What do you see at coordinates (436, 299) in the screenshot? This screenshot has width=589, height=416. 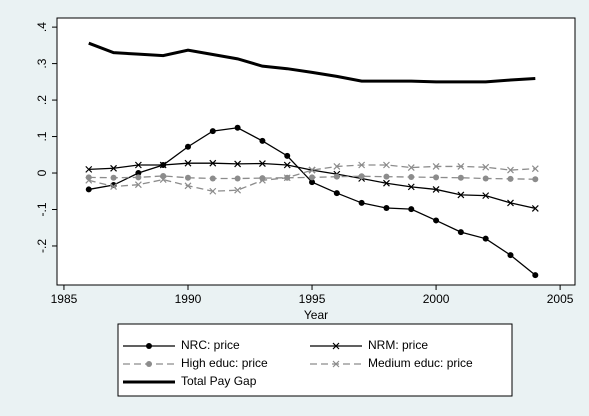 I see `x-tick-label: 2000` at bounding box center [436, 299].